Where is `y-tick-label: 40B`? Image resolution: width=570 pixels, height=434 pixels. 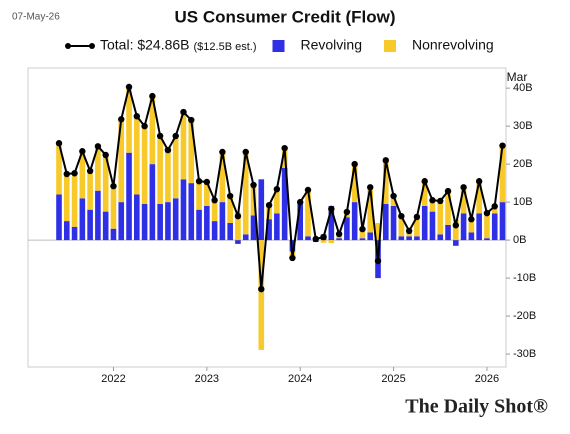
y-tick-label: 40B is located at coordinates (523, 88).